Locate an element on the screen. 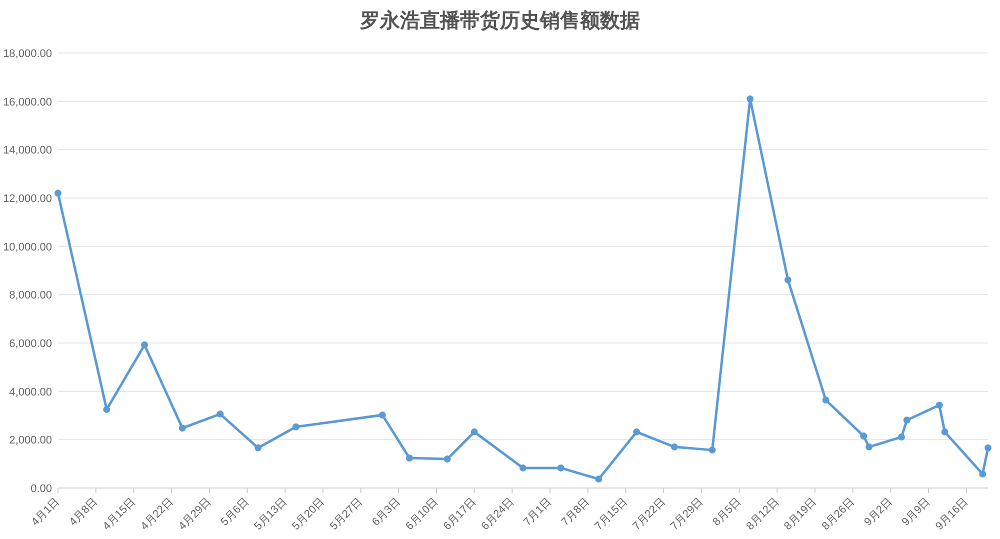  x-tick-label: 8月12日 is located at coordinates (763, 514).